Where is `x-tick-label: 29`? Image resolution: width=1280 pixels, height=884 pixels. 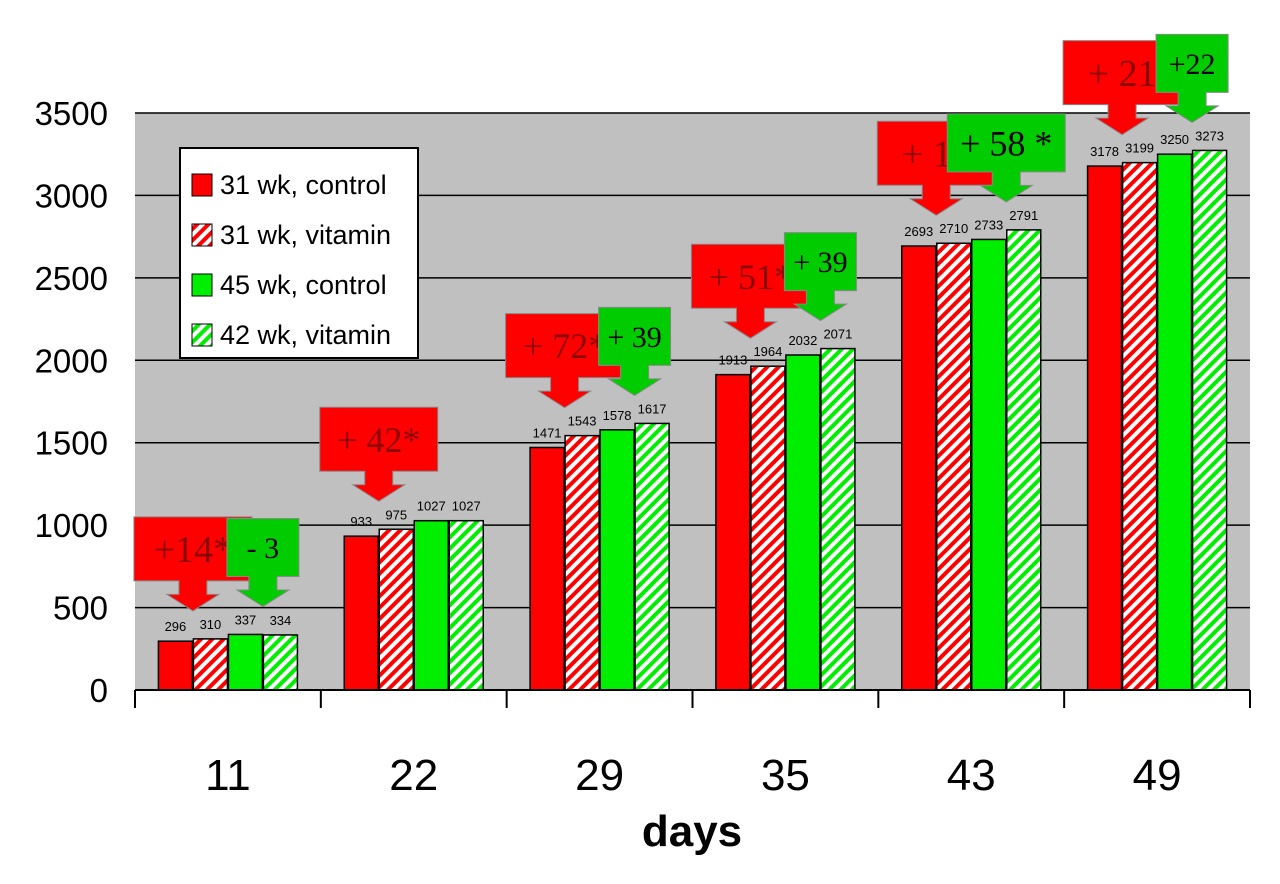
x-tick-label: 29 is located at coordinates (599, 775).